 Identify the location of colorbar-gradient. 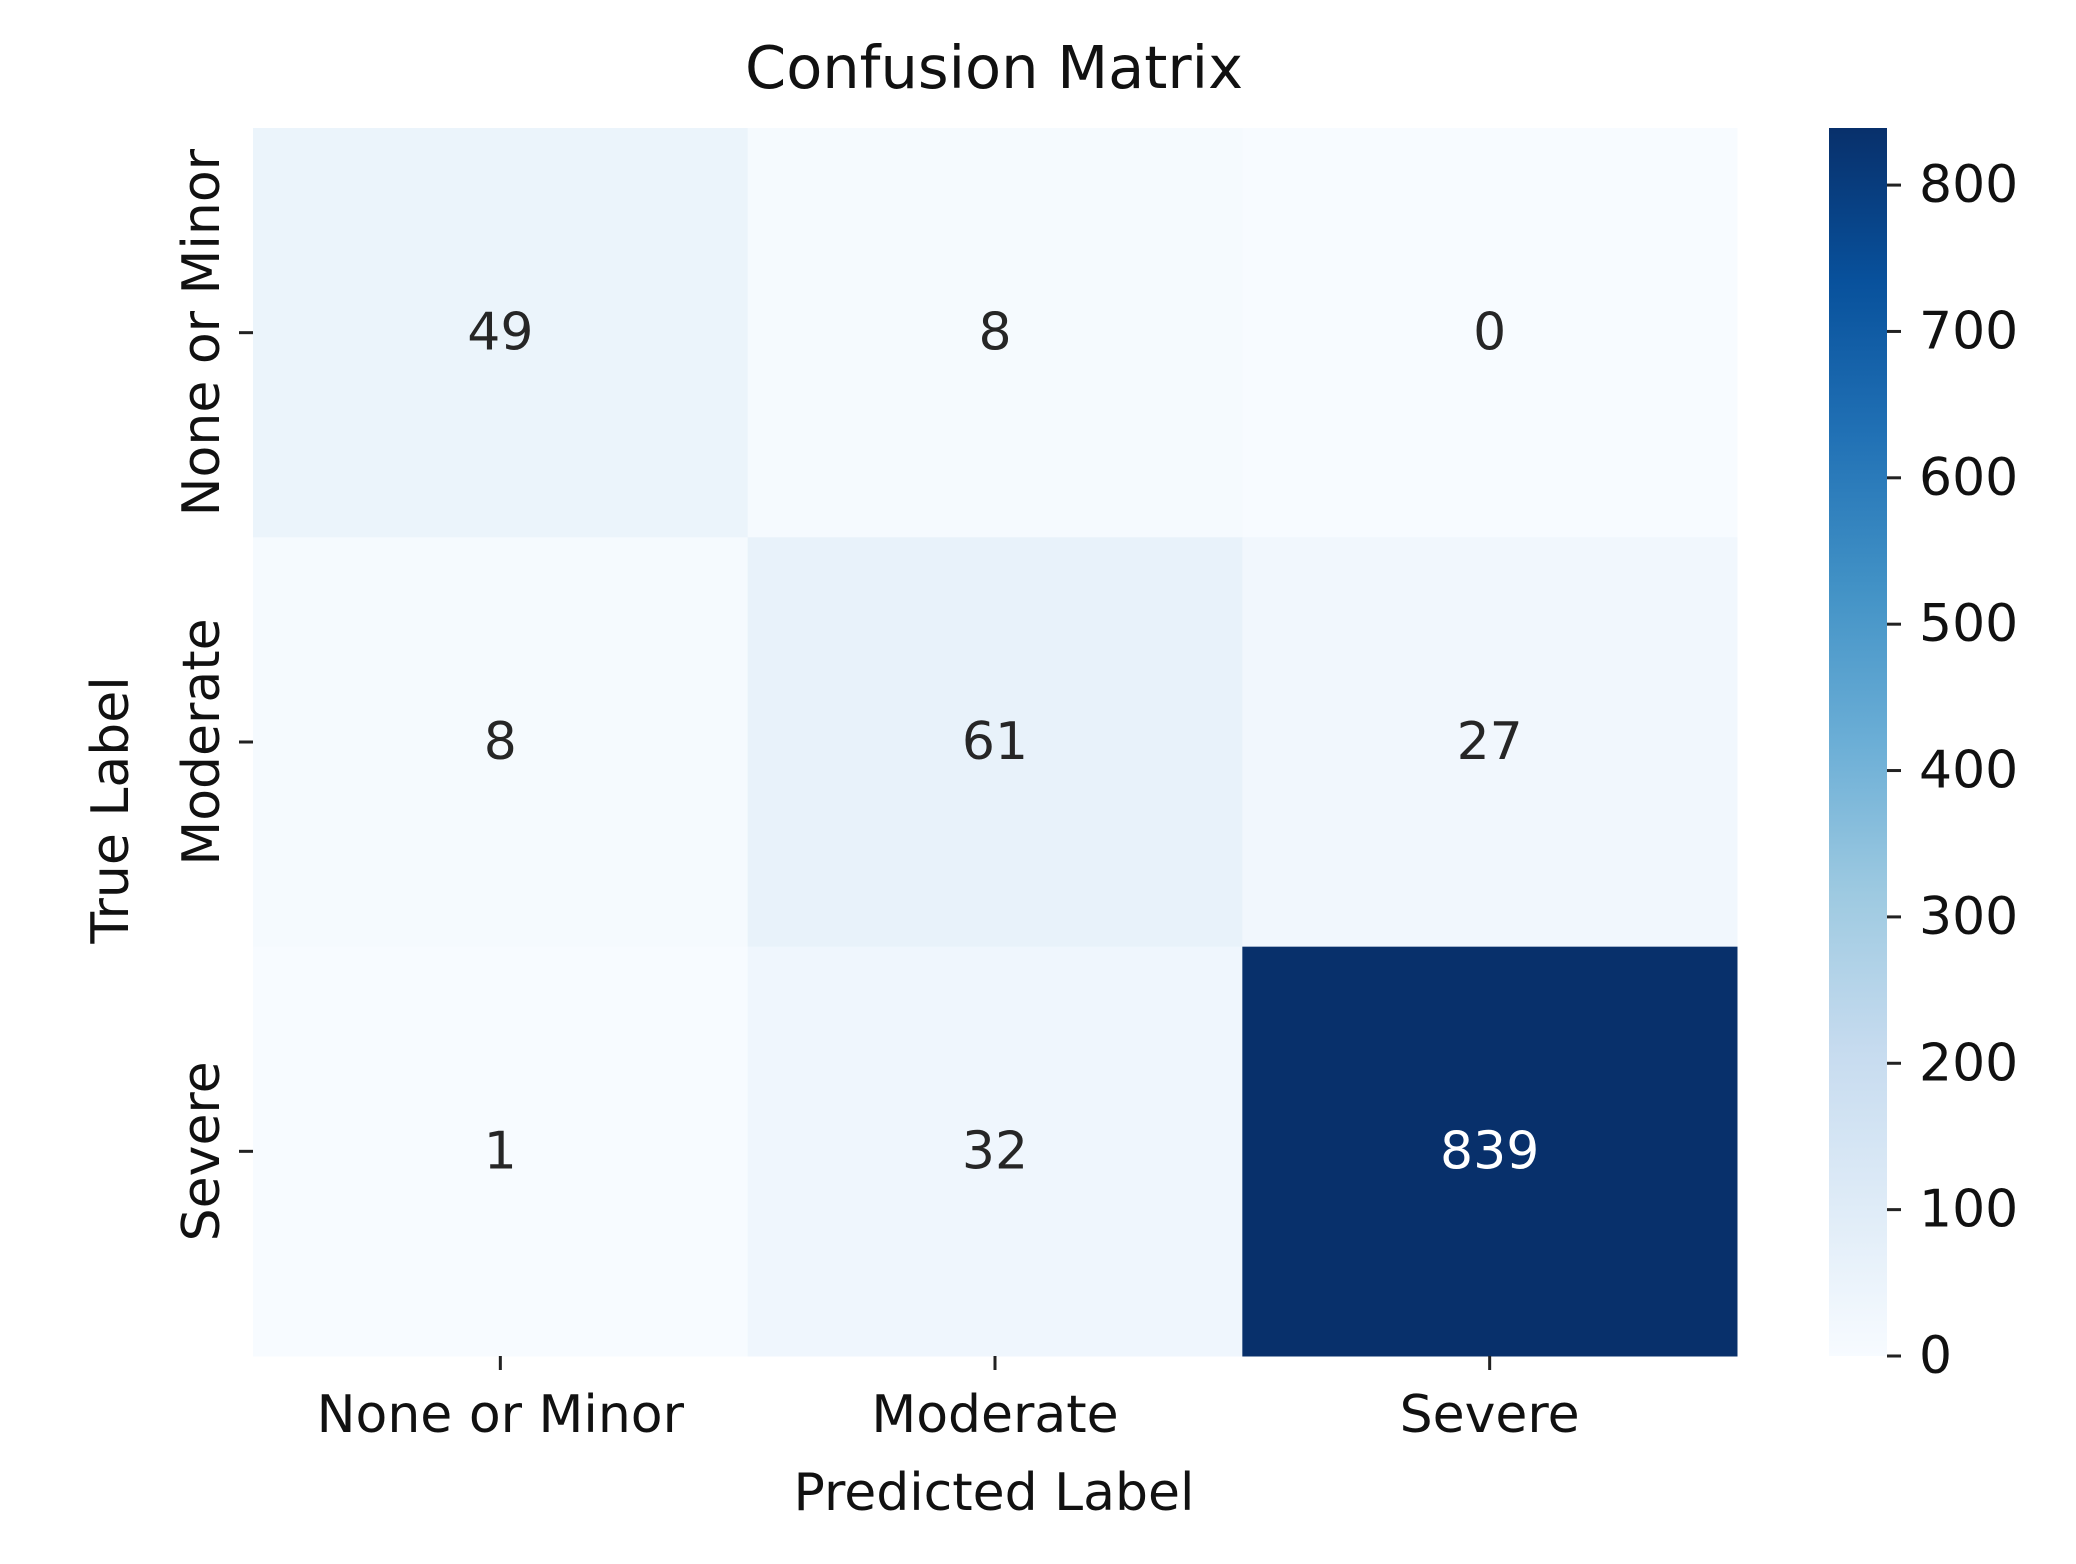
(1858, 742).